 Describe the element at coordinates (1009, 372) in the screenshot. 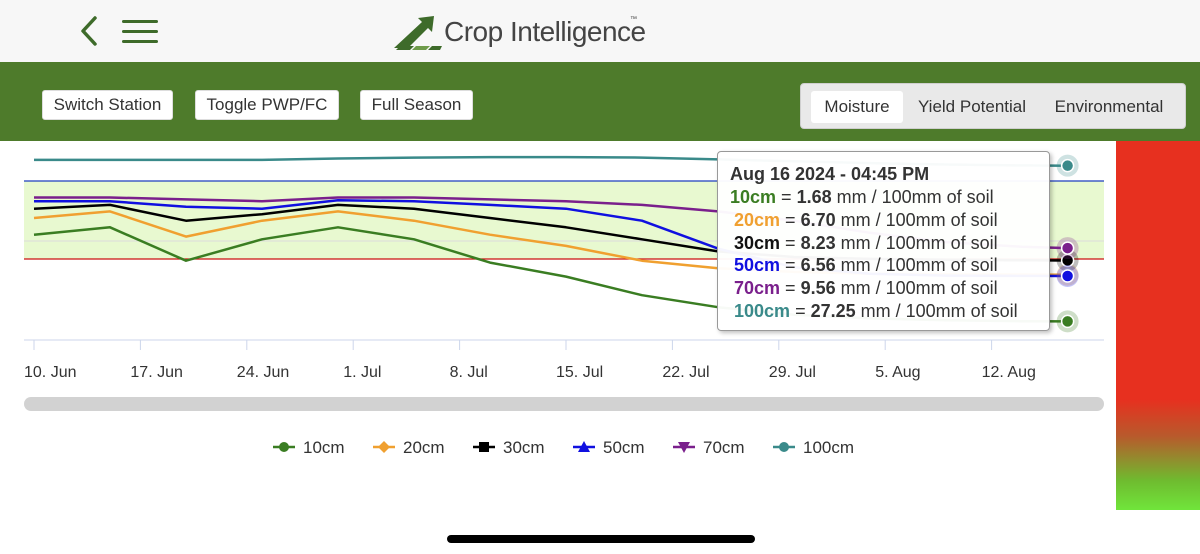

I see `x-tick-label: 12. Aug` at that location.